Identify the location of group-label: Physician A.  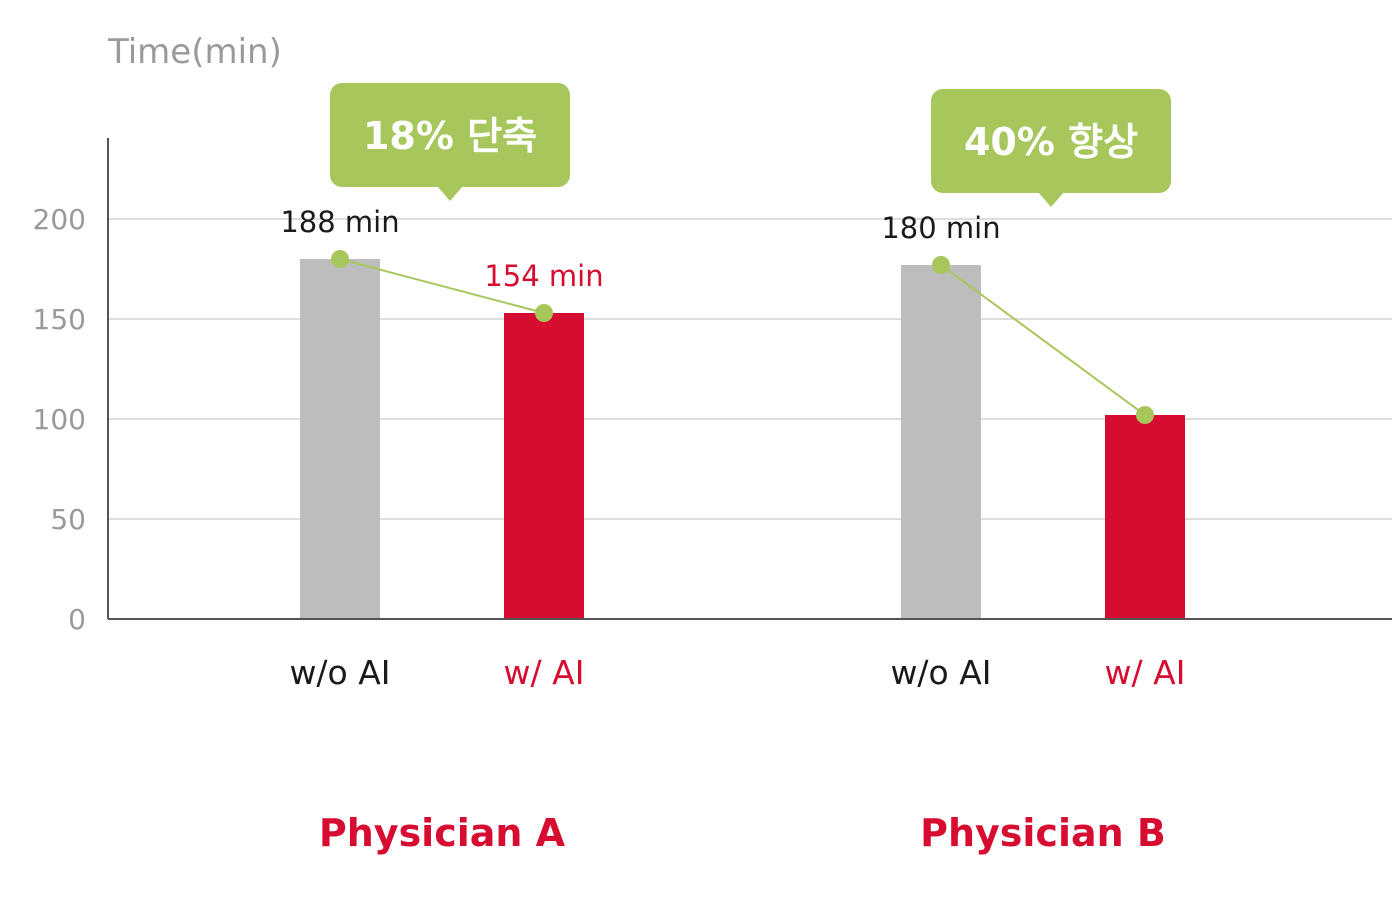
(442, 833).